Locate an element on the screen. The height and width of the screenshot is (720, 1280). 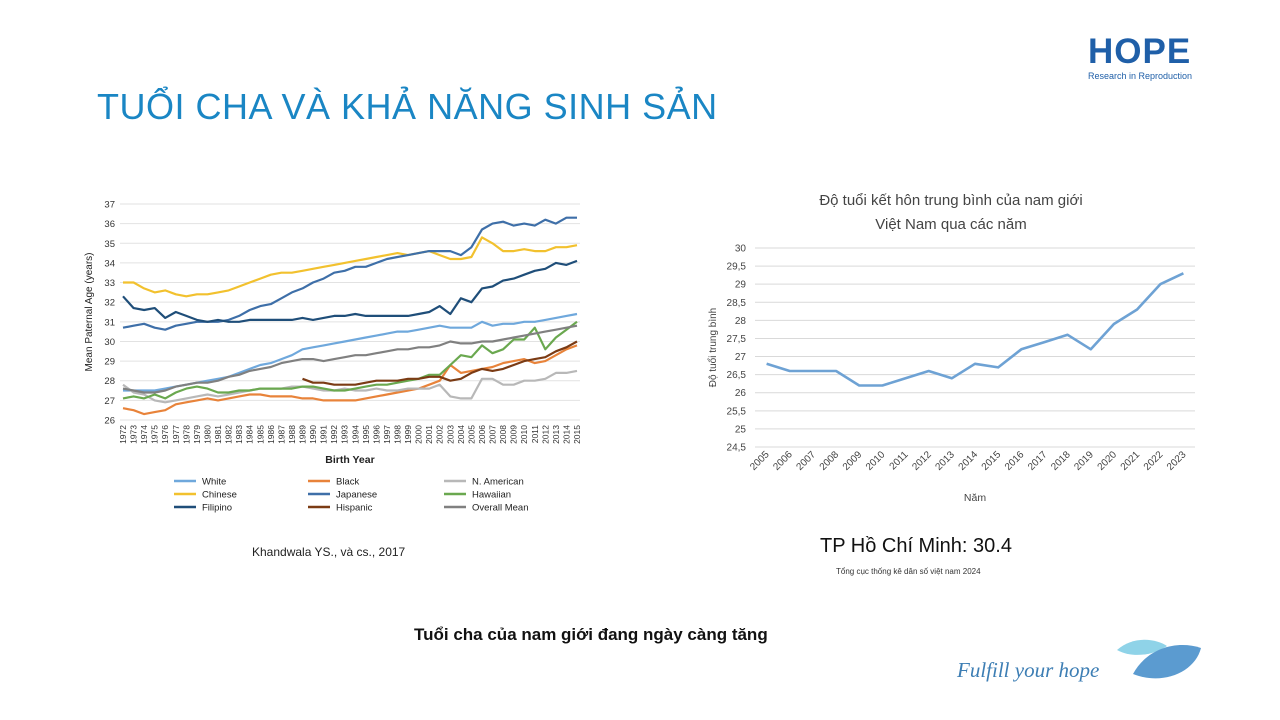
x-tick-label: 1979 is located at coordinates (197, 434).